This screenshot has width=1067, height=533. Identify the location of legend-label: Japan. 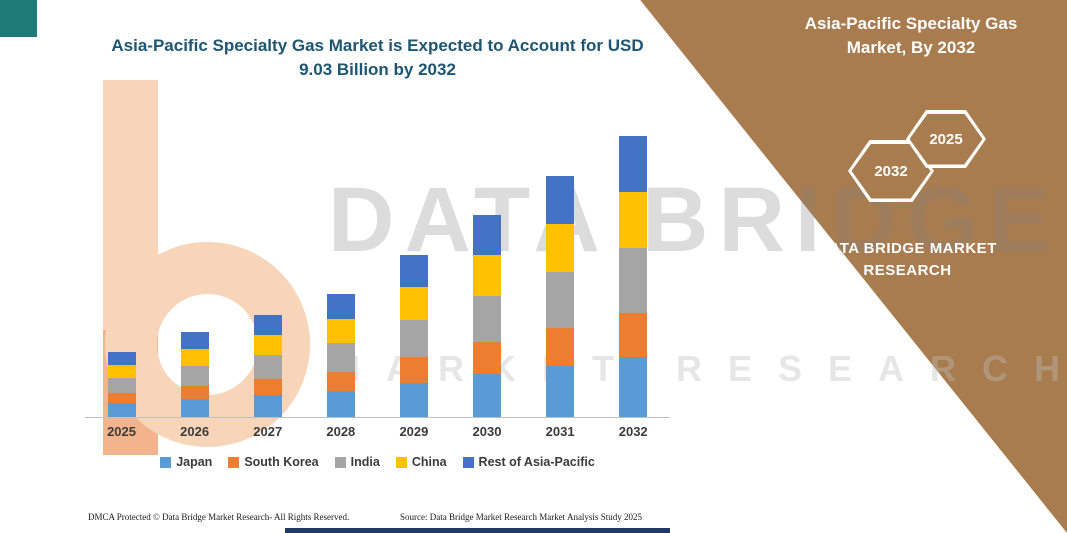
(194, 462).